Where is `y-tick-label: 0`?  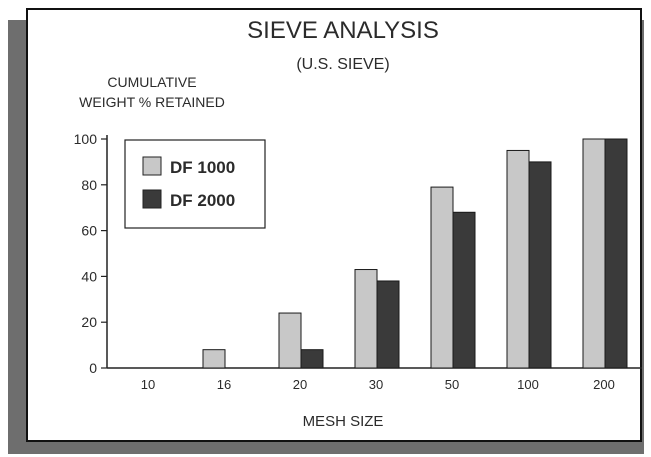
y-tick-label: 0 is located at coordinates (93, 368).